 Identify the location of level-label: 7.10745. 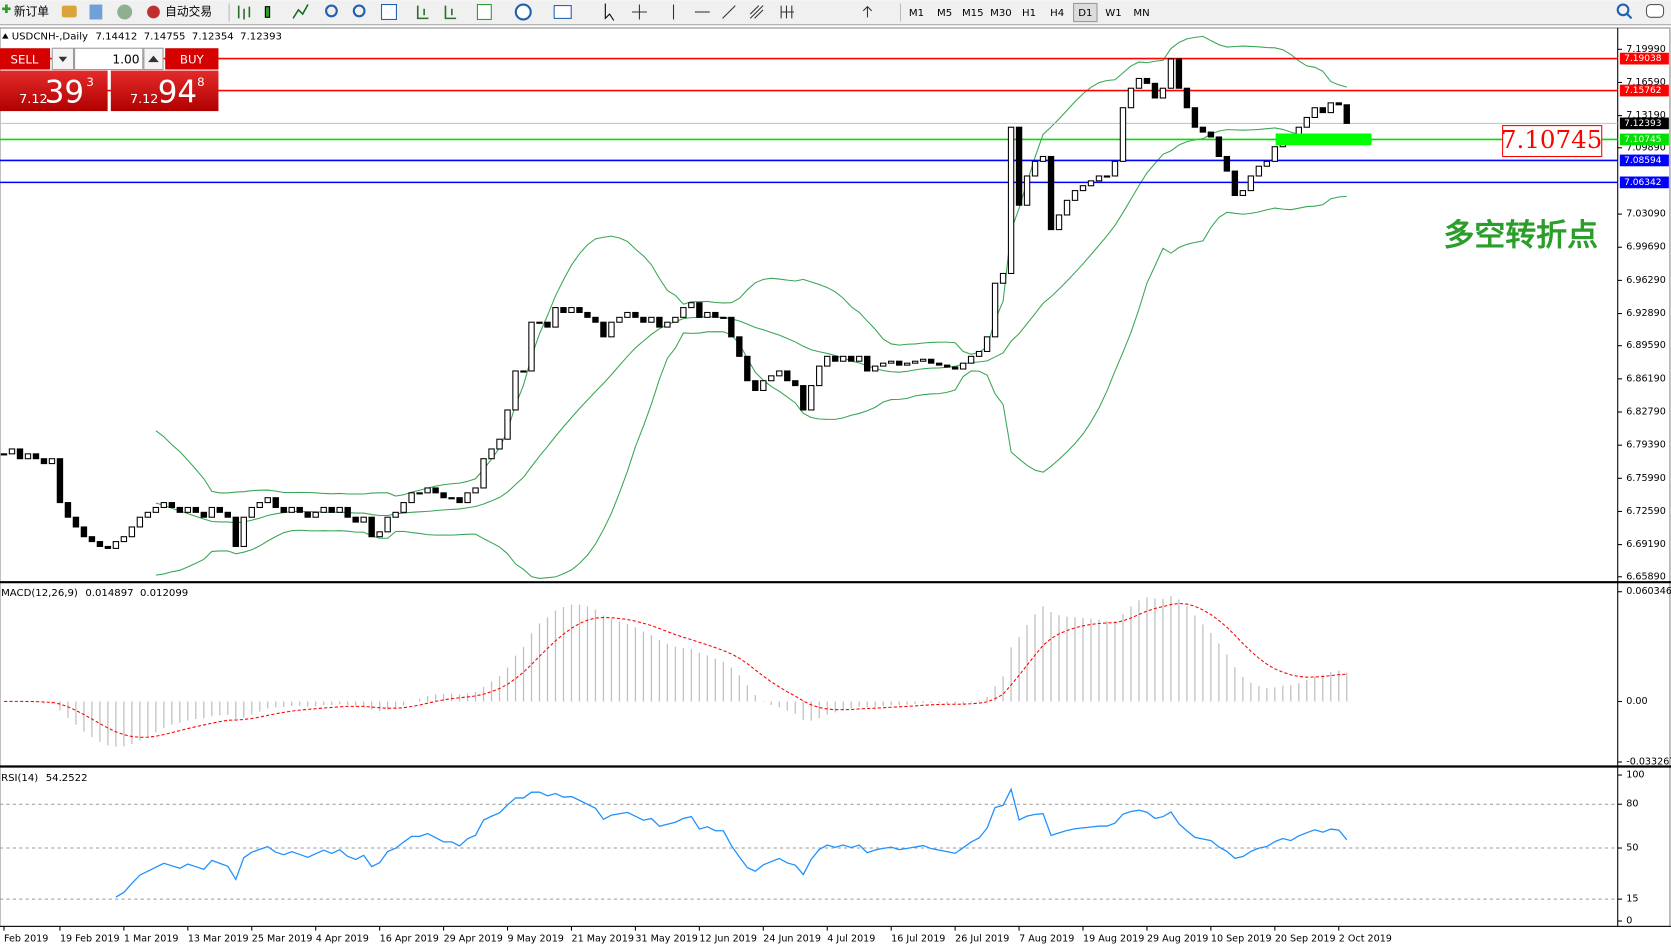
(1642, 140).